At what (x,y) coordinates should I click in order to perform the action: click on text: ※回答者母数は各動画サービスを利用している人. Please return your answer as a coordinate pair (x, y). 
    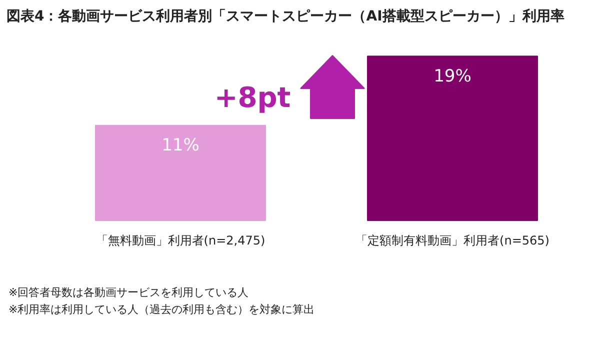
    Looking at the image, I should click on (128, 292).